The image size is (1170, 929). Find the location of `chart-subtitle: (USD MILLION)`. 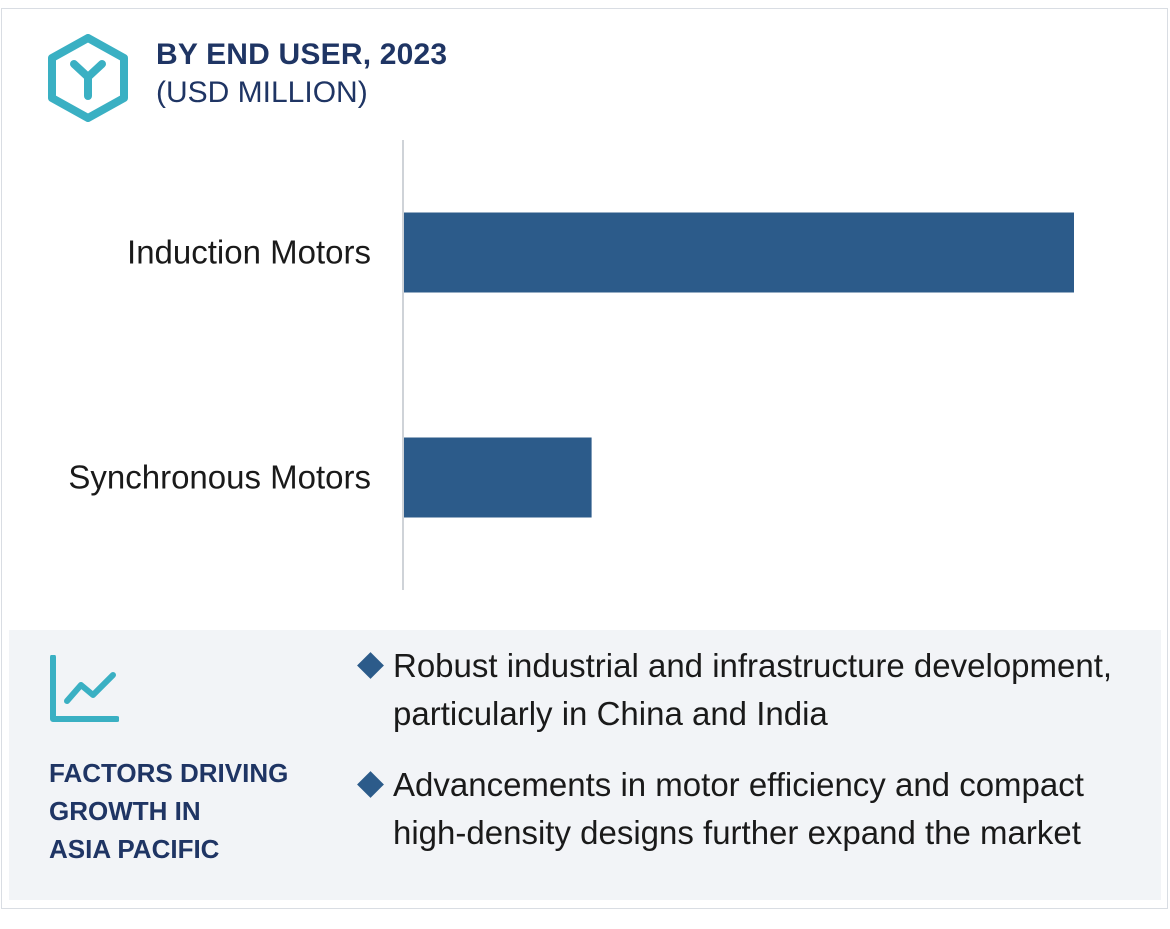

chart-subtitle: (USD MILLION) is located at coordinates (262, 92).